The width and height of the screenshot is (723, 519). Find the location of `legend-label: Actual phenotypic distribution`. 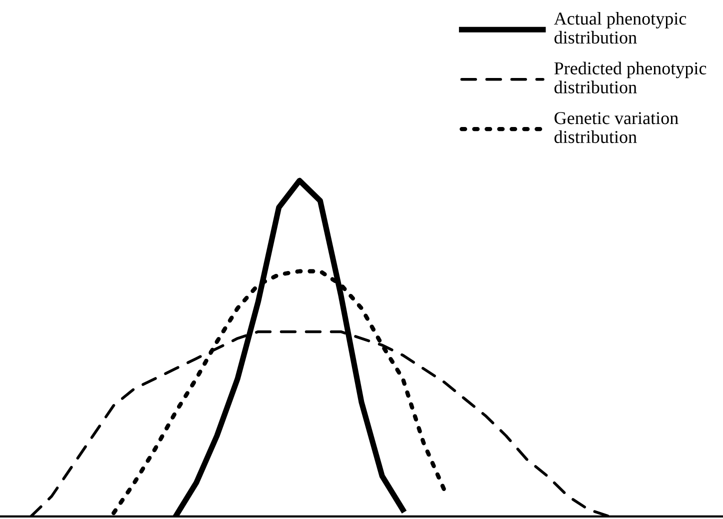

legend-label: Actual phenotypic distribution is located at coordinates (620, 28).